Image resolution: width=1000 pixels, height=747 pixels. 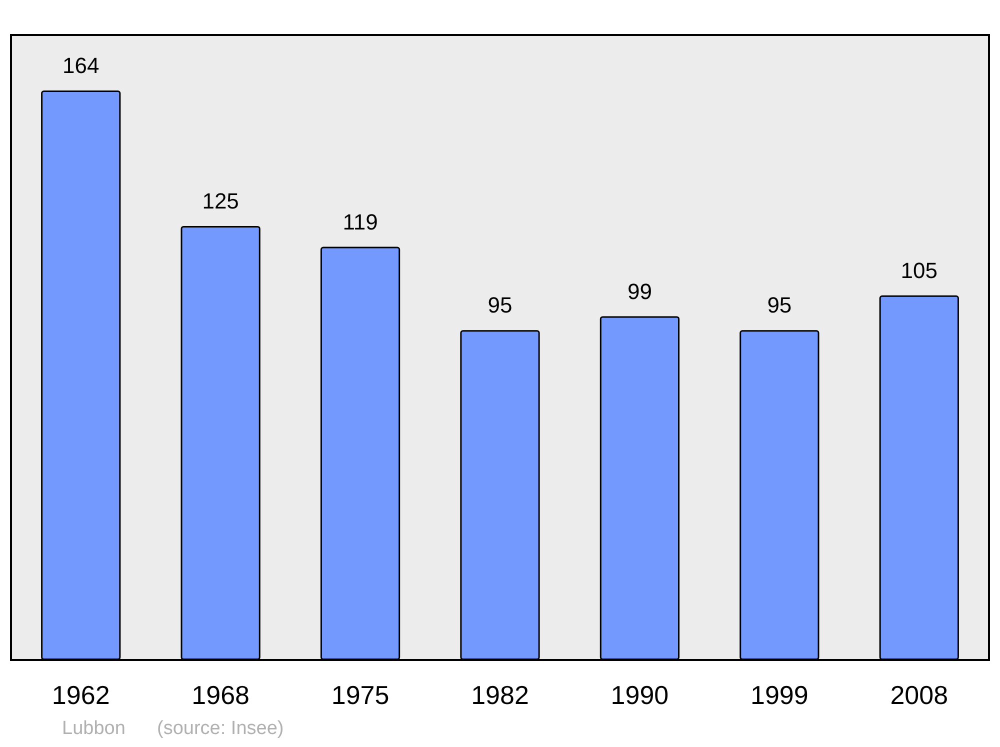 I want to click on x-tick-label: 1962, so click(x=81, y=695).